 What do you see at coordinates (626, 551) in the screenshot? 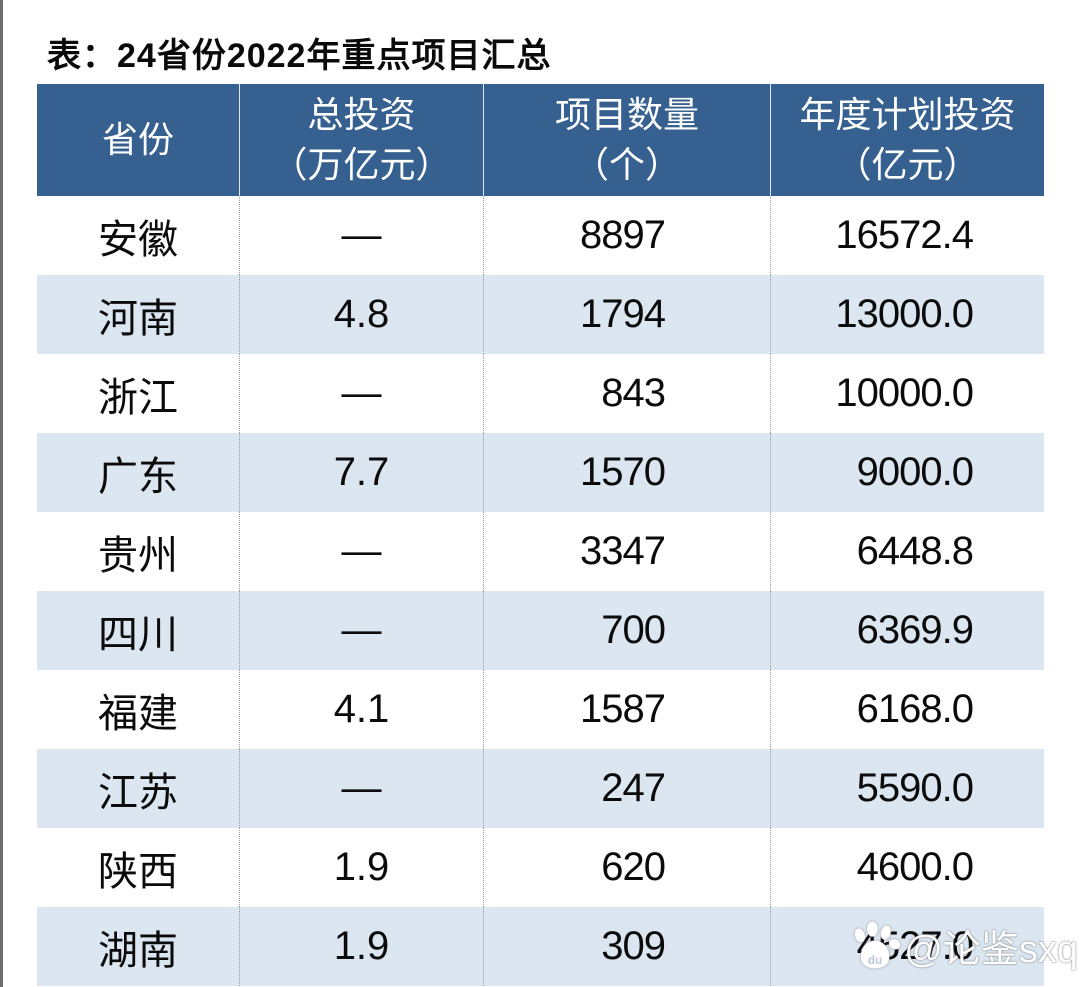
I see `cell-project-count: 3347` at bounding box center [626, 551].